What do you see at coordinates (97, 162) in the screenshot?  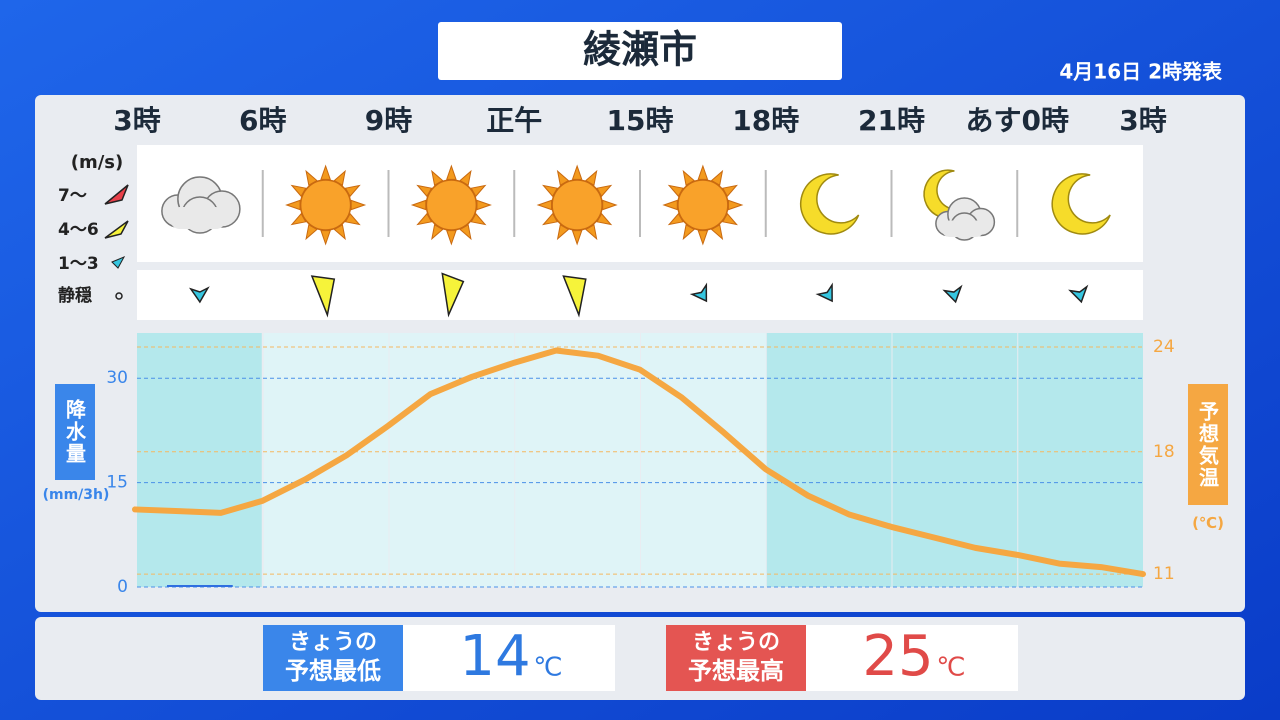 I see `wind-unit: (m/s)` at bounding box center [97, 162].